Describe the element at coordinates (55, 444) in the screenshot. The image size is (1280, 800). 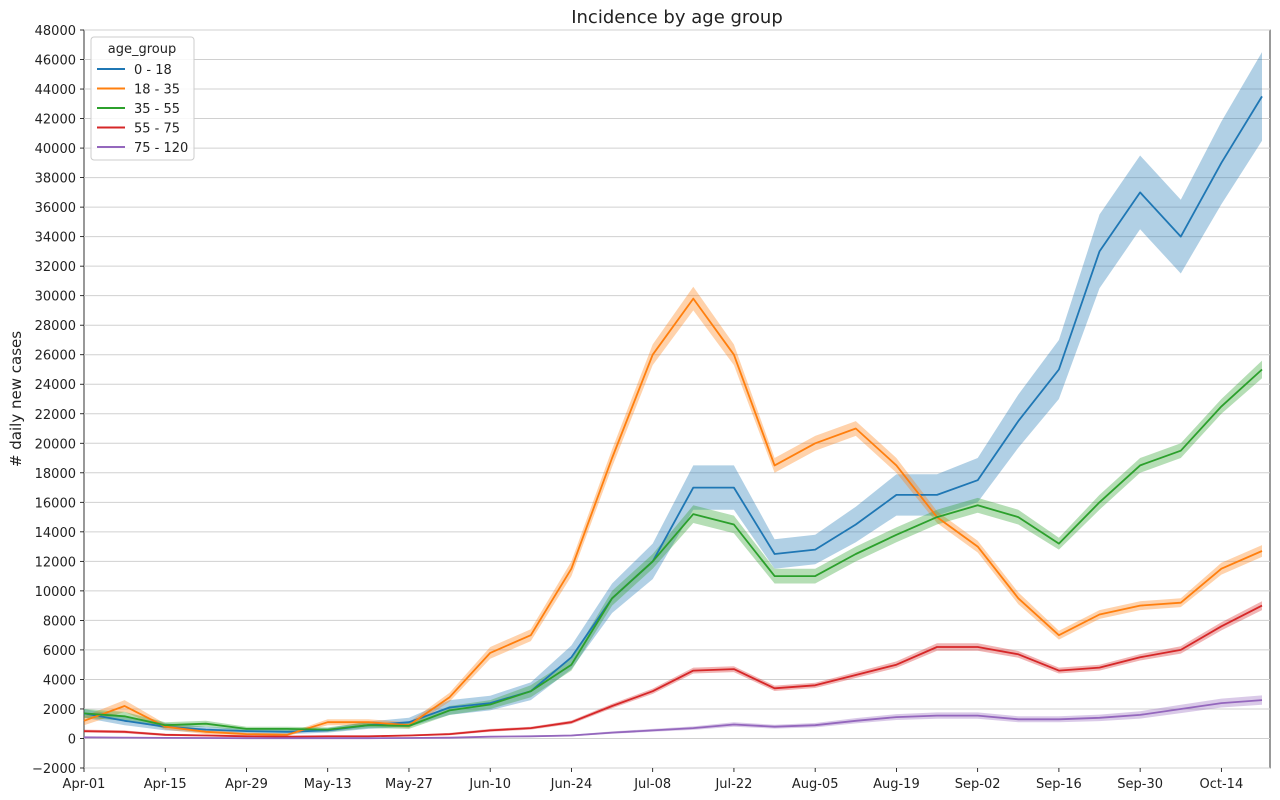
I see `y-tick-label: 20000` at that location.